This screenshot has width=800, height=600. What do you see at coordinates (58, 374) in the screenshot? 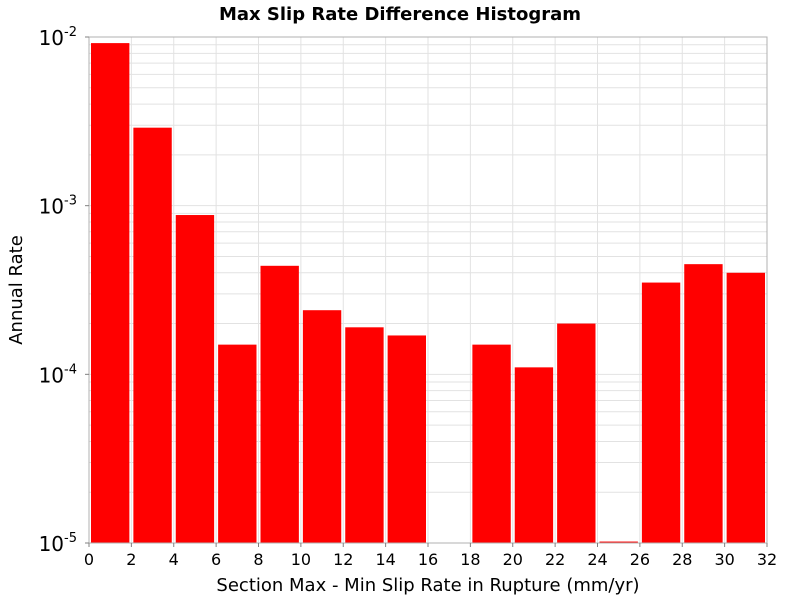
I see `y-tick-label: 10⁻⁴` at bounding box center [58, 374].